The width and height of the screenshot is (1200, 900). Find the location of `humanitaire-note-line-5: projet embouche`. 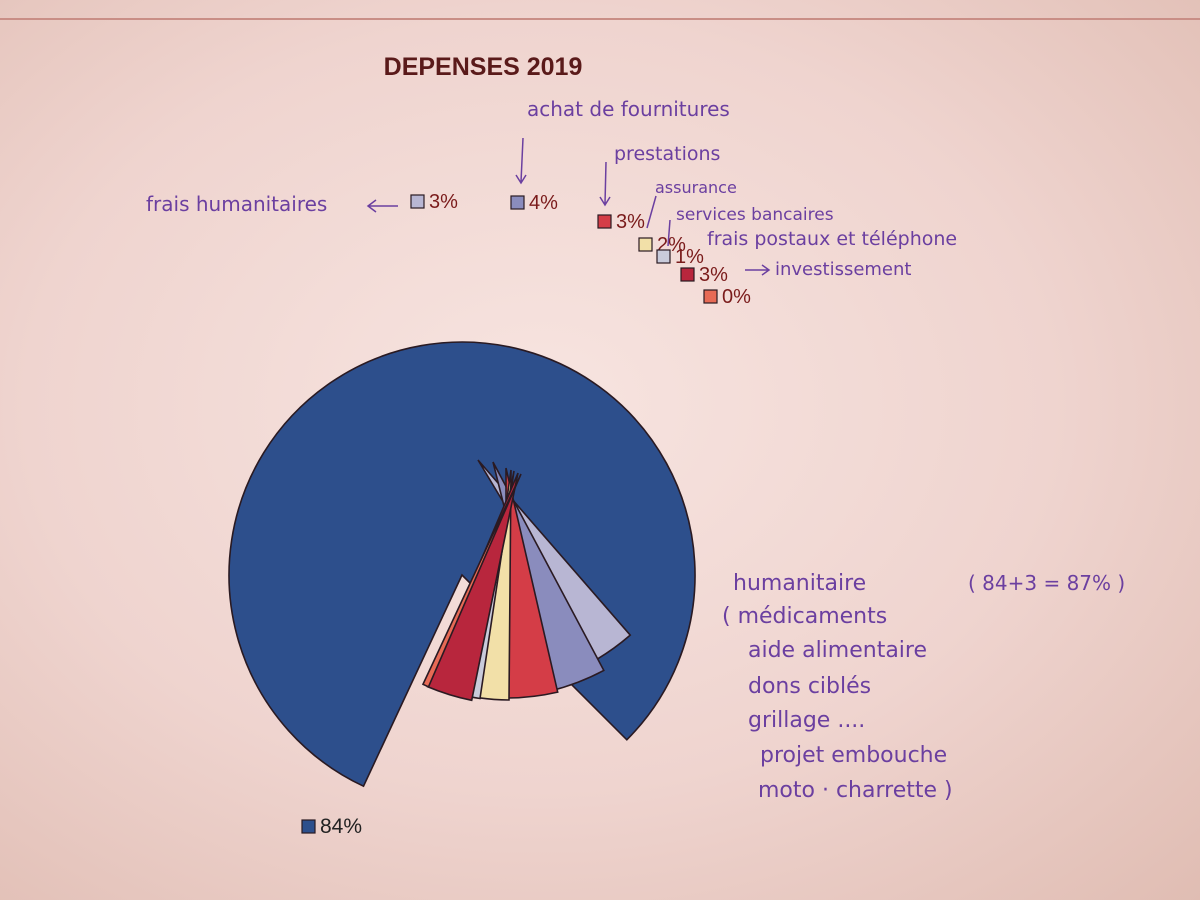

humanitaire-note-line-5: projet embouche is located at coordinates (853, 755).